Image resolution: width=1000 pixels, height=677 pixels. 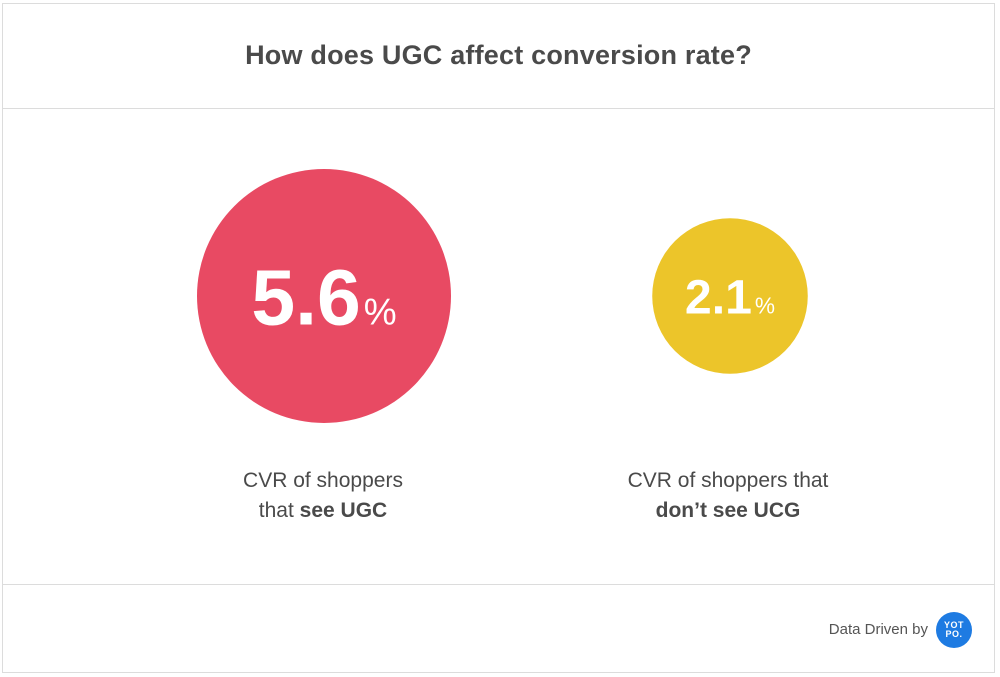 I want to click on bubble-value-label: 2.1%, so click(x=730, y=297).